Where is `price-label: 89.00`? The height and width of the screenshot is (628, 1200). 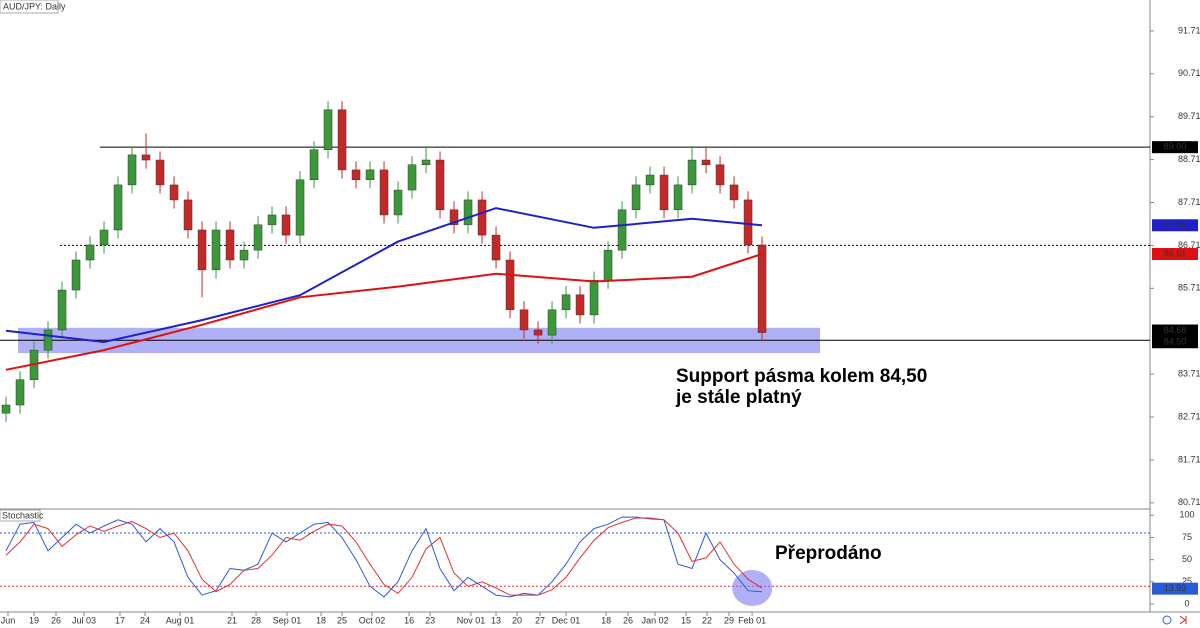
price-label: 89.00 is located at coordinates (1175, 147).